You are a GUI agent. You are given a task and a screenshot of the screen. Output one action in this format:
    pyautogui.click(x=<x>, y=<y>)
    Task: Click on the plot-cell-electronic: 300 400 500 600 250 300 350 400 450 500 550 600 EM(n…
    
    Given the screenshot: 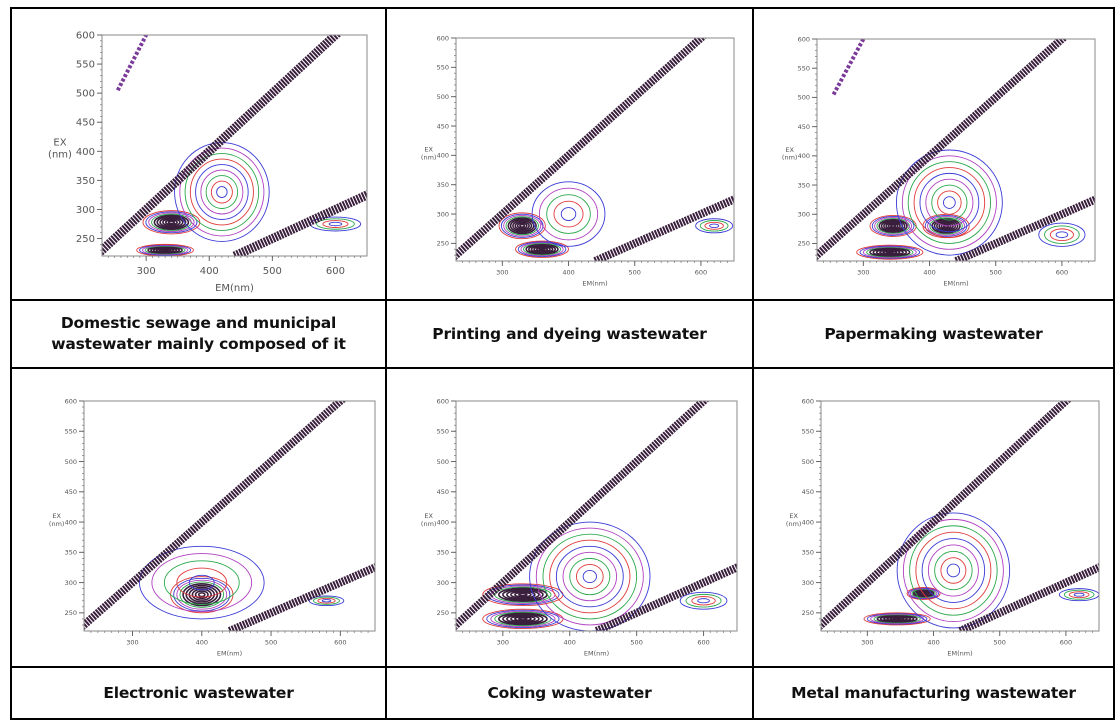 What is the action you would take?
    pyautogui.click(x=199, y=518)
    